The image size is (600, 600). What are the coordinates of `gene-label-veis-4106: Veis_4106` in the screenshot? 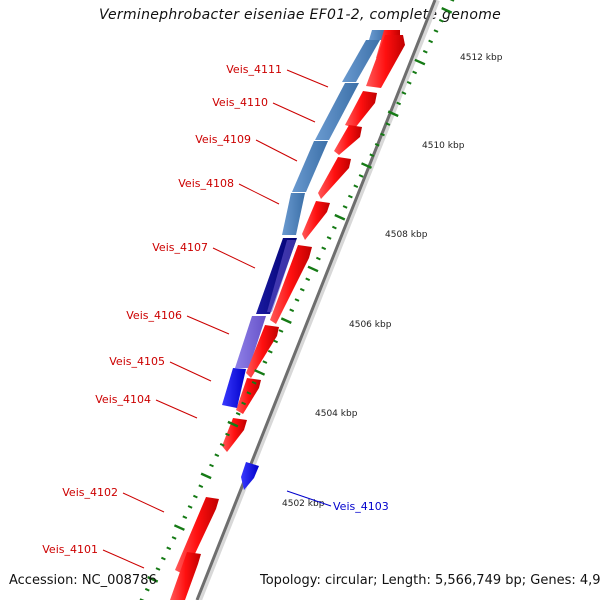 It's located at (154, 315).